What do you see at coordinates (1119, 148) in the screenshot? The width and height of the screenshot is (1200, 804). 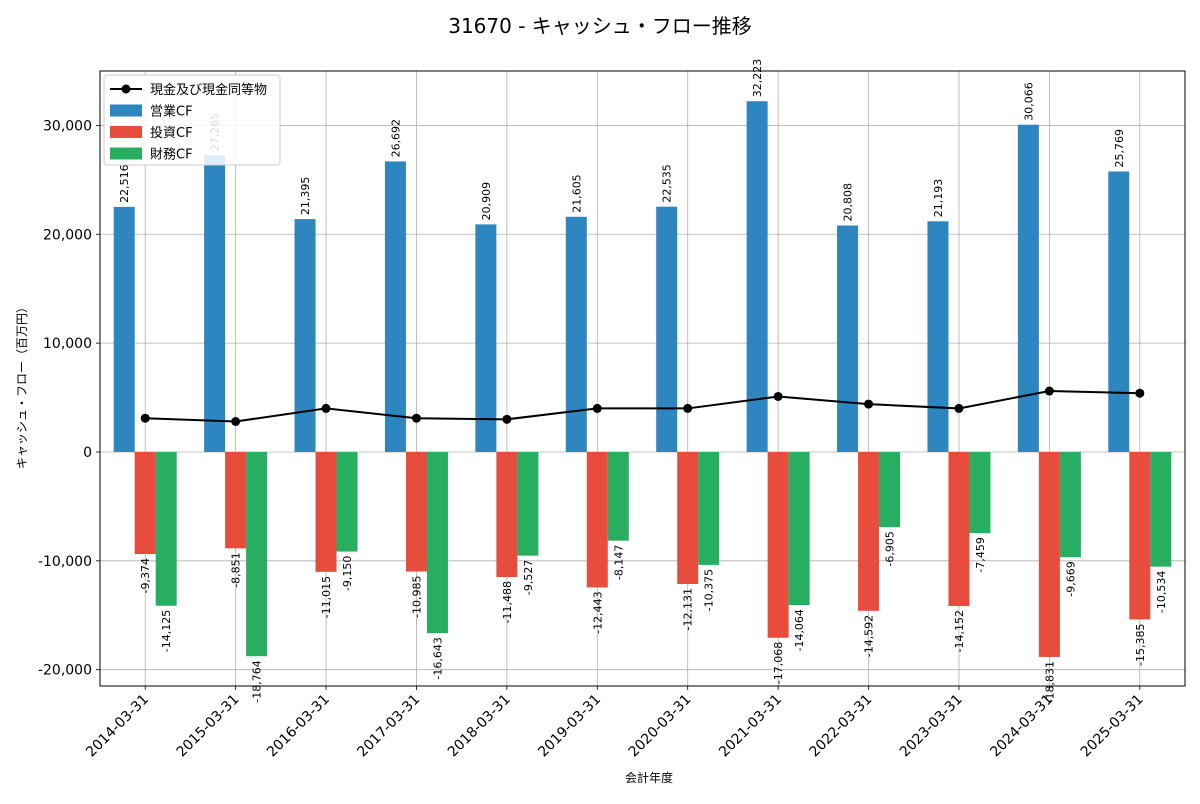 I see `bar-value-label: 25,769` at bounding box center [1119, 148].